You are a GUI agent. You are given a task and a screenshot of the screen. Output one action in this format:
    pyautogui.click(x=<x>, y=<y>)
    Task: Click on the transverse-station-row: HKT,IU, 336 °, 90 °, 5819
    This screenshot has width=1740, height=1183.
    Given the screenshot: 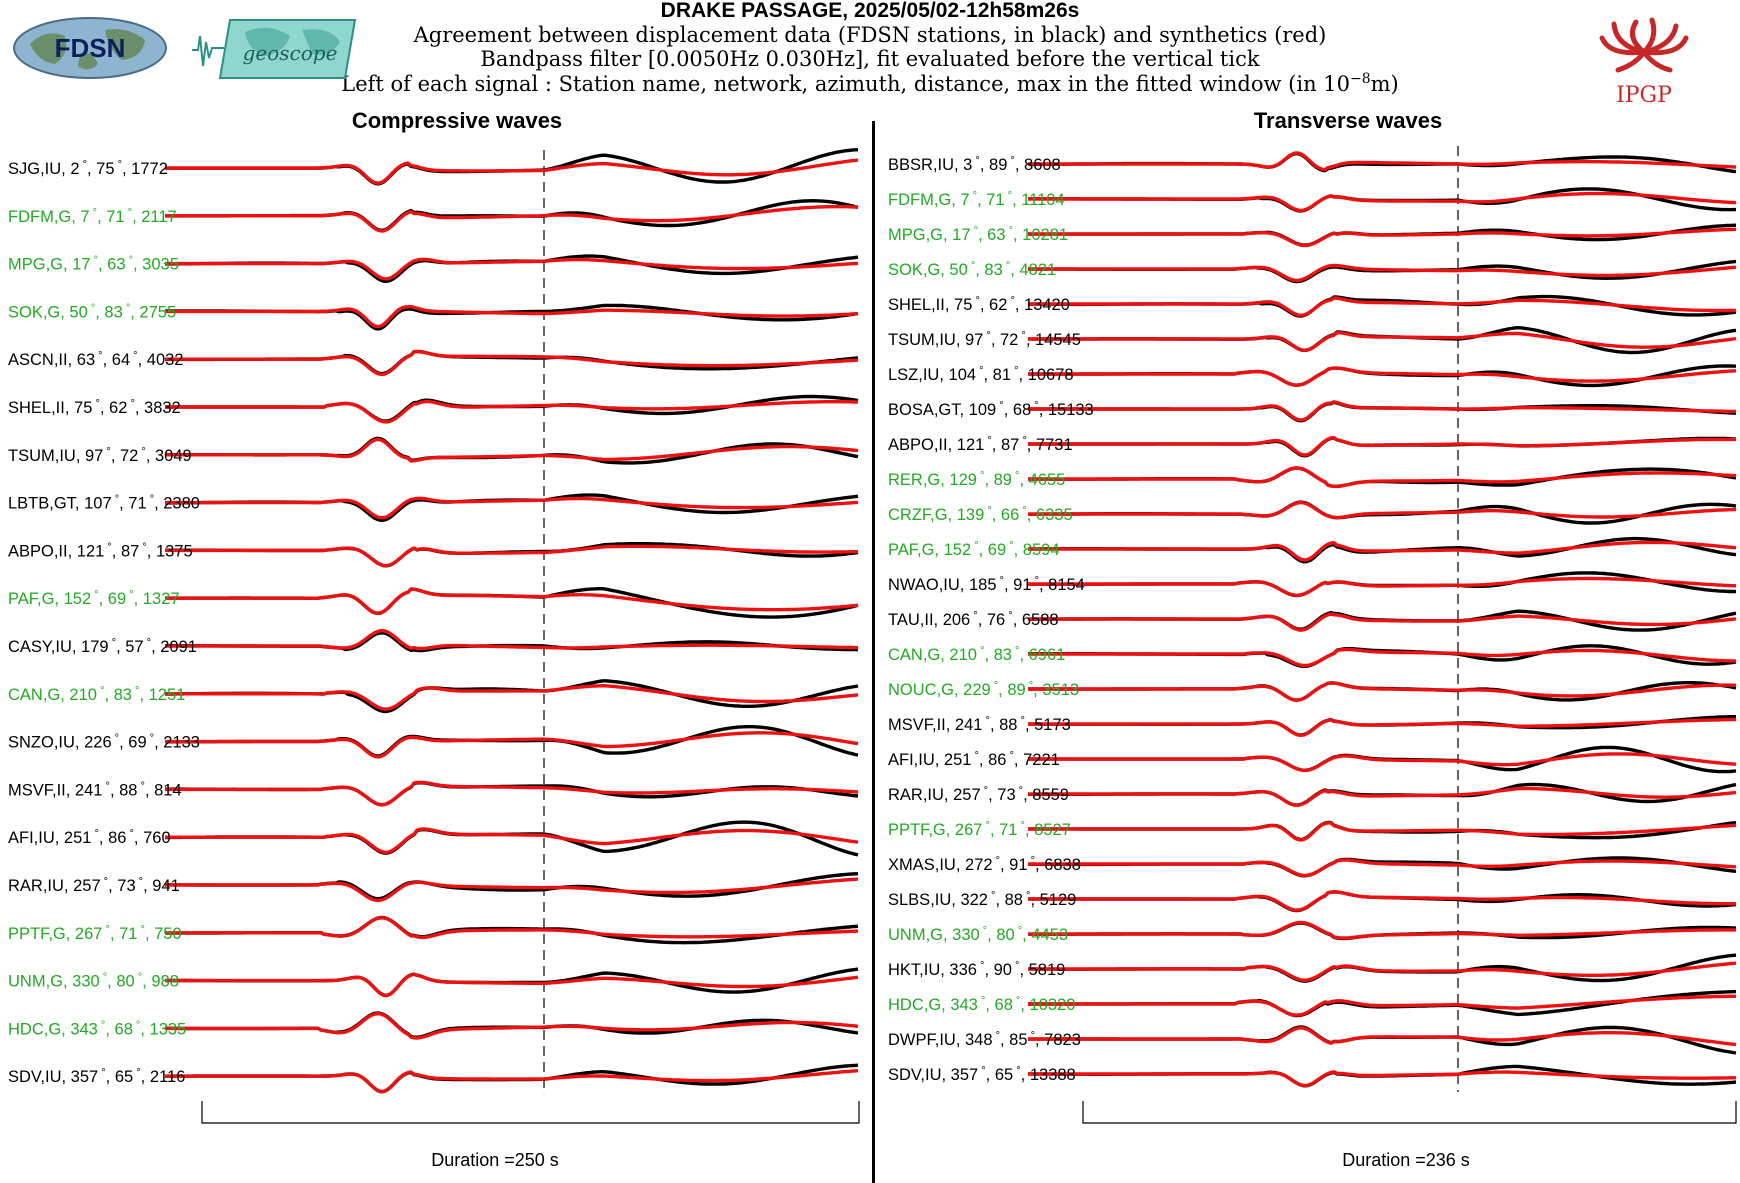 What is the action you would take?
    pyautogui.click(x=1312, y=968)
    